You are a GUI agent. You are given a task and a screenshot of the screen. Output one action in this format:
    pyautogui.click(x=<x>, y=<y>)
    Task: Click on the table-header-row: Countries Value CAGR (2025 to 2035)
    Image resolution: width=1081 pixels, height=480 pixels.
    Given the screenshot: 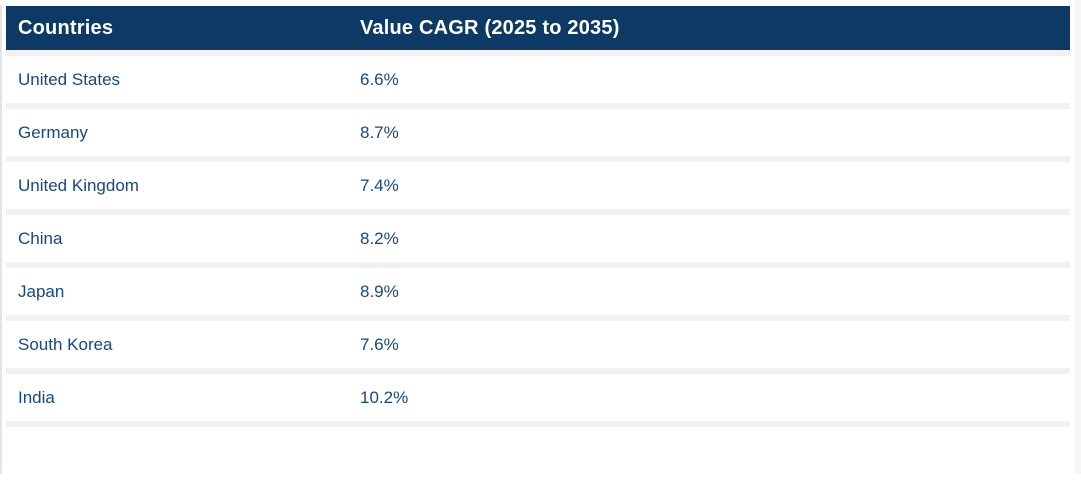 What is the action you would take?
    pyautogui.click(x=538, y=31)
    